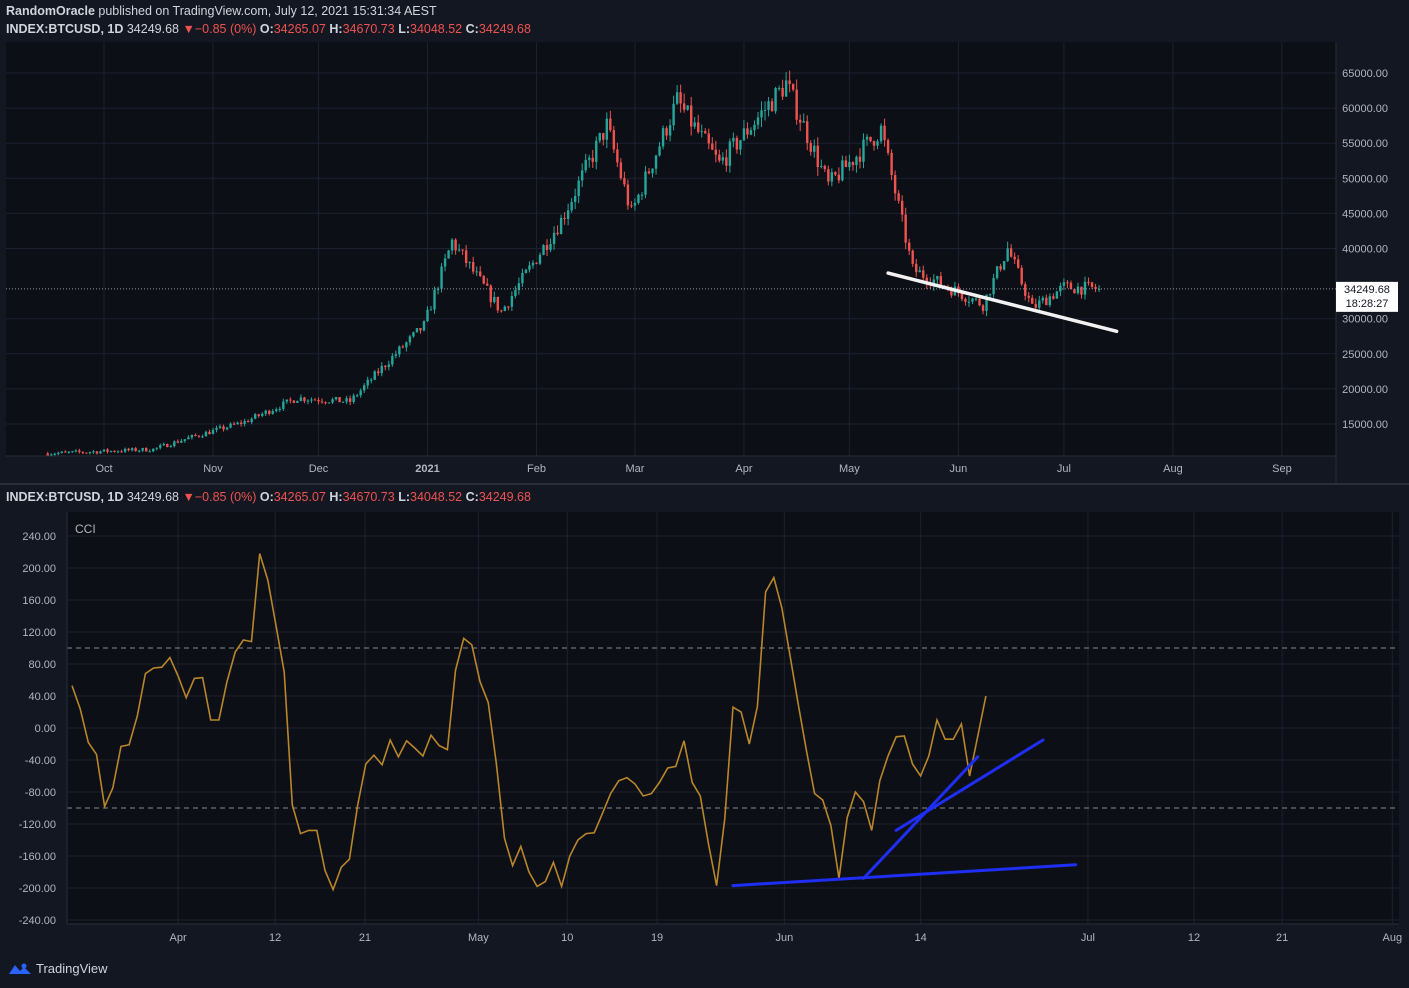 This screenshot has width=1409, height=988. Describe the element at coordinates (213, 469) in the screenshot. I see `price-x-tick-label: Nov` at that location.